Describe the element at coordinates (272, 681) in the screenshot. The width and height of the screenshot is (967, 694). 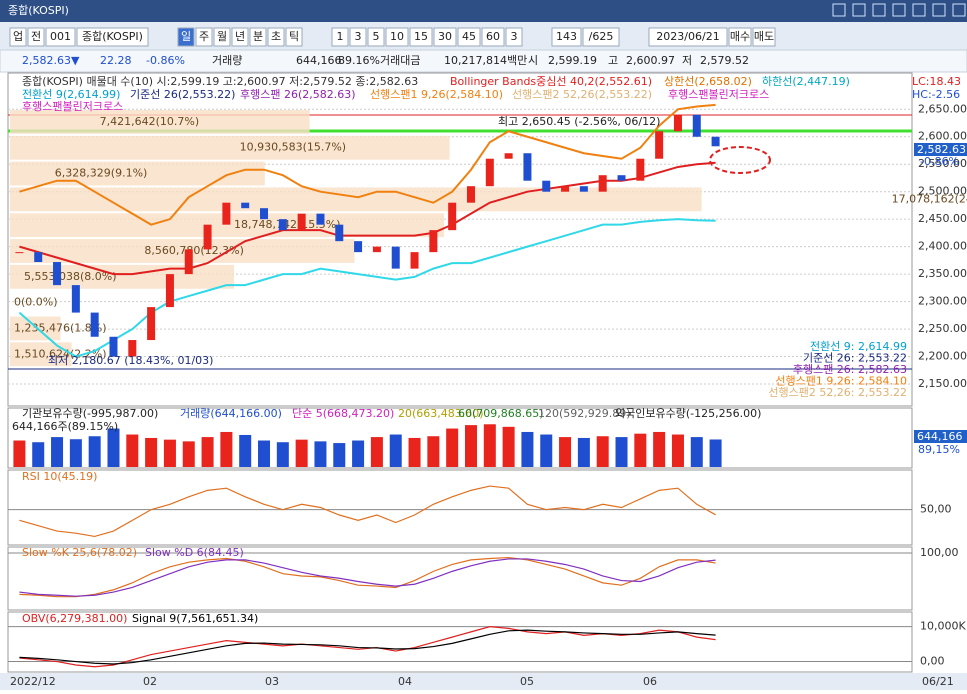
I see `x-tick-label: 03` at that location.